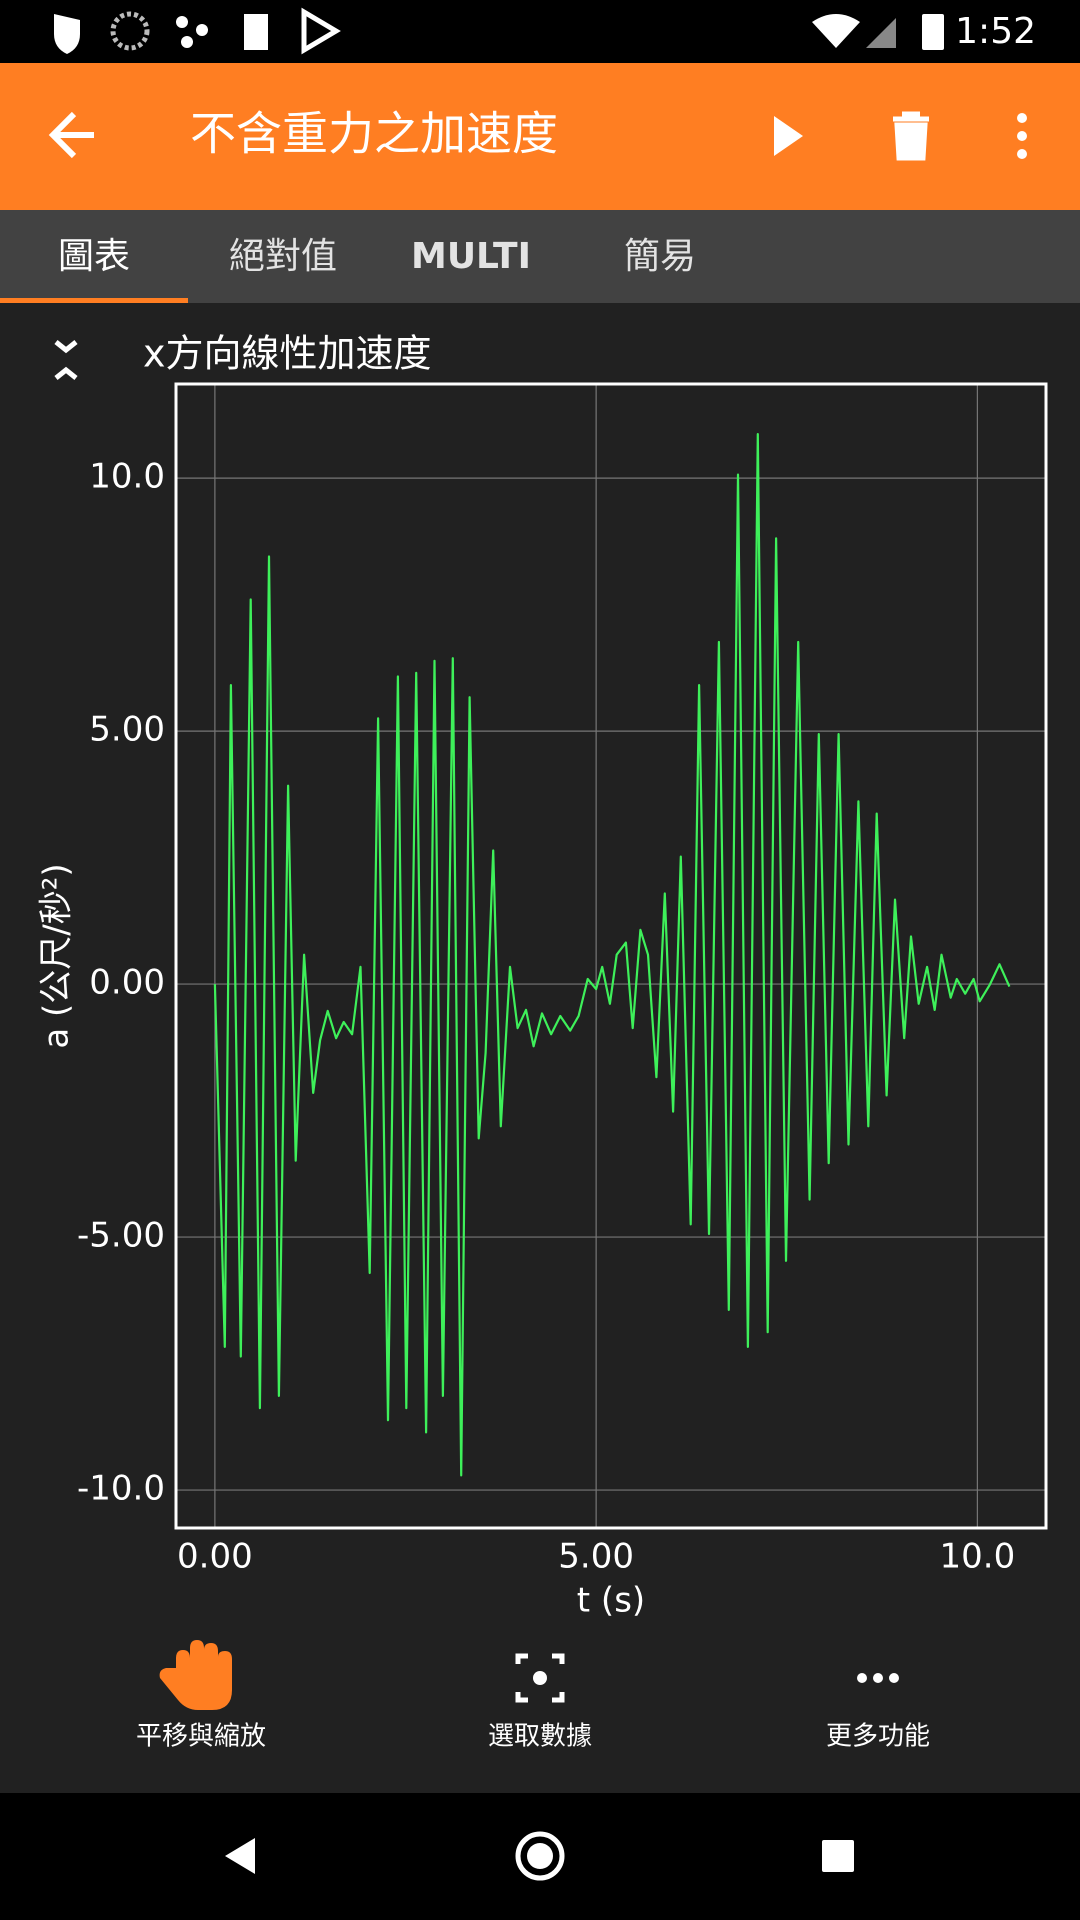  What do you see at coordinates (995, 31) in the screenshot?
I see `status-time: 1:52` at bounding box center [995, 31].